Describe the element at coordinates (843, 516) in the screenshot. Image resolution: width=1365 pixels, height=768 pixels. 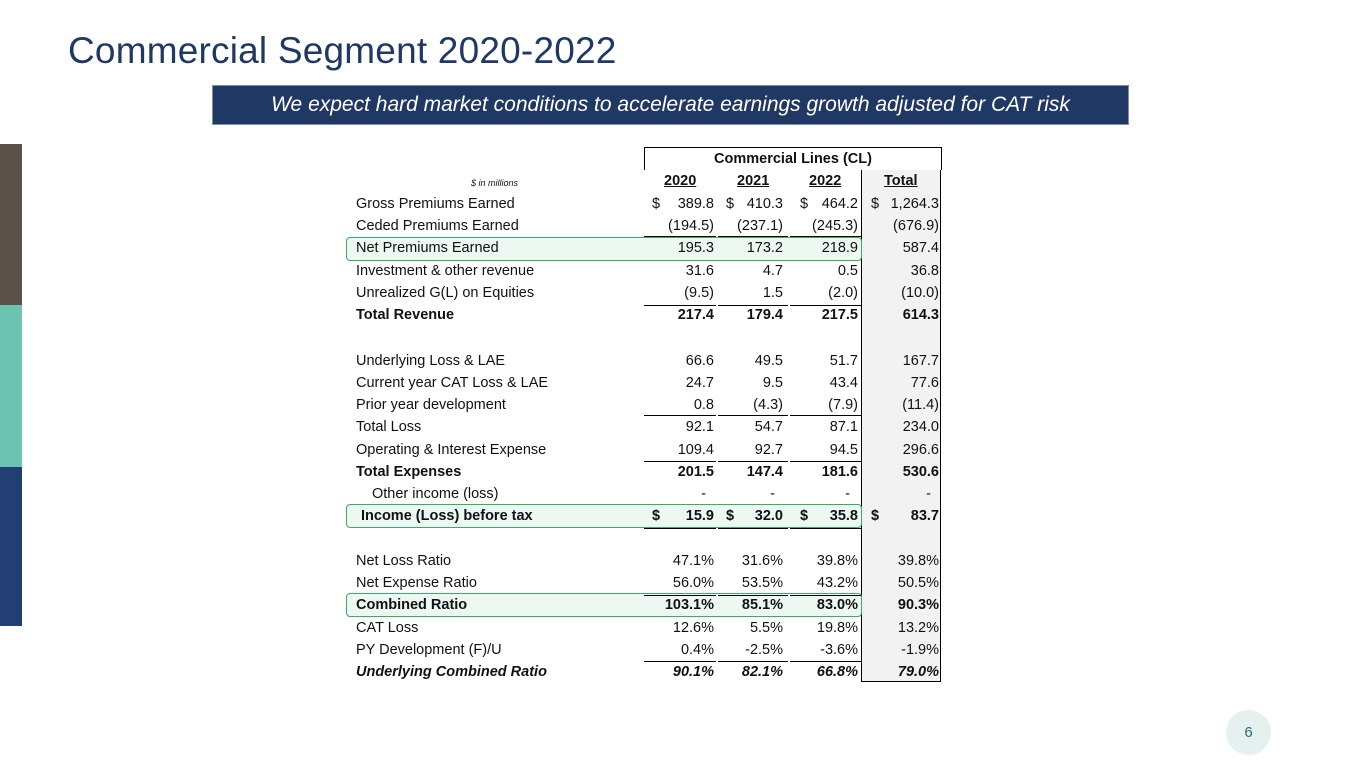
I see `cell-2022: 35.8` at that location.